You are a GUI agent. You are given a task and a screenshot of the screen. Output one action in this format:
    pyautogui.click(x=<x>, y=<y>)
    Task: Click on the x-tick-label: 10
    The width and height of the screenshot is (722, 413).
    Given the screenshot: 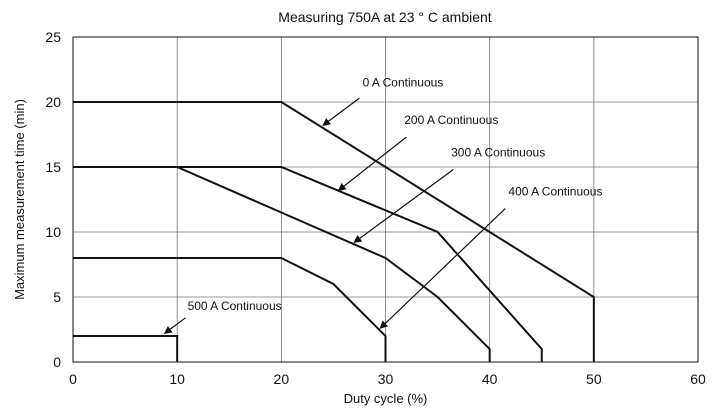 What is the action you would take?
    pyautogui.click(x=177, y=379)
    